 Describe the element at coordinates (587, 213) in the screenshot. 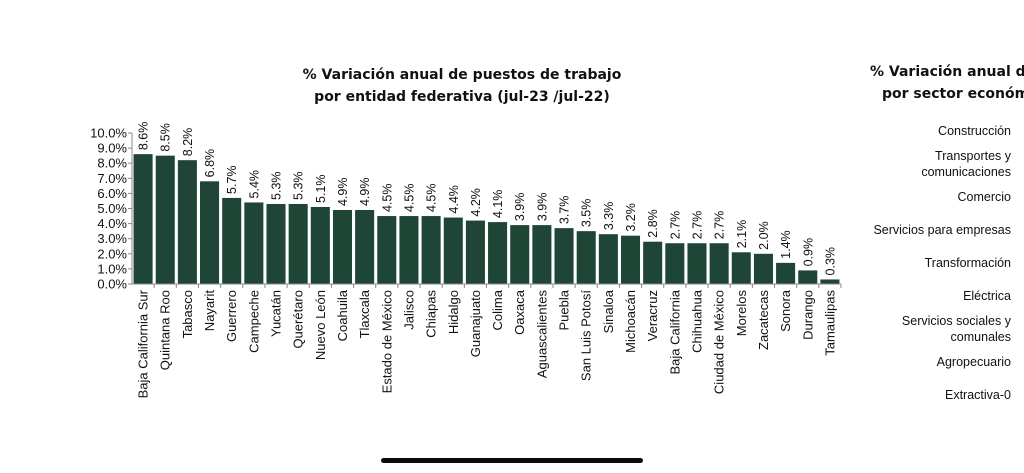

I see `data-label: 3.5%` at that location.